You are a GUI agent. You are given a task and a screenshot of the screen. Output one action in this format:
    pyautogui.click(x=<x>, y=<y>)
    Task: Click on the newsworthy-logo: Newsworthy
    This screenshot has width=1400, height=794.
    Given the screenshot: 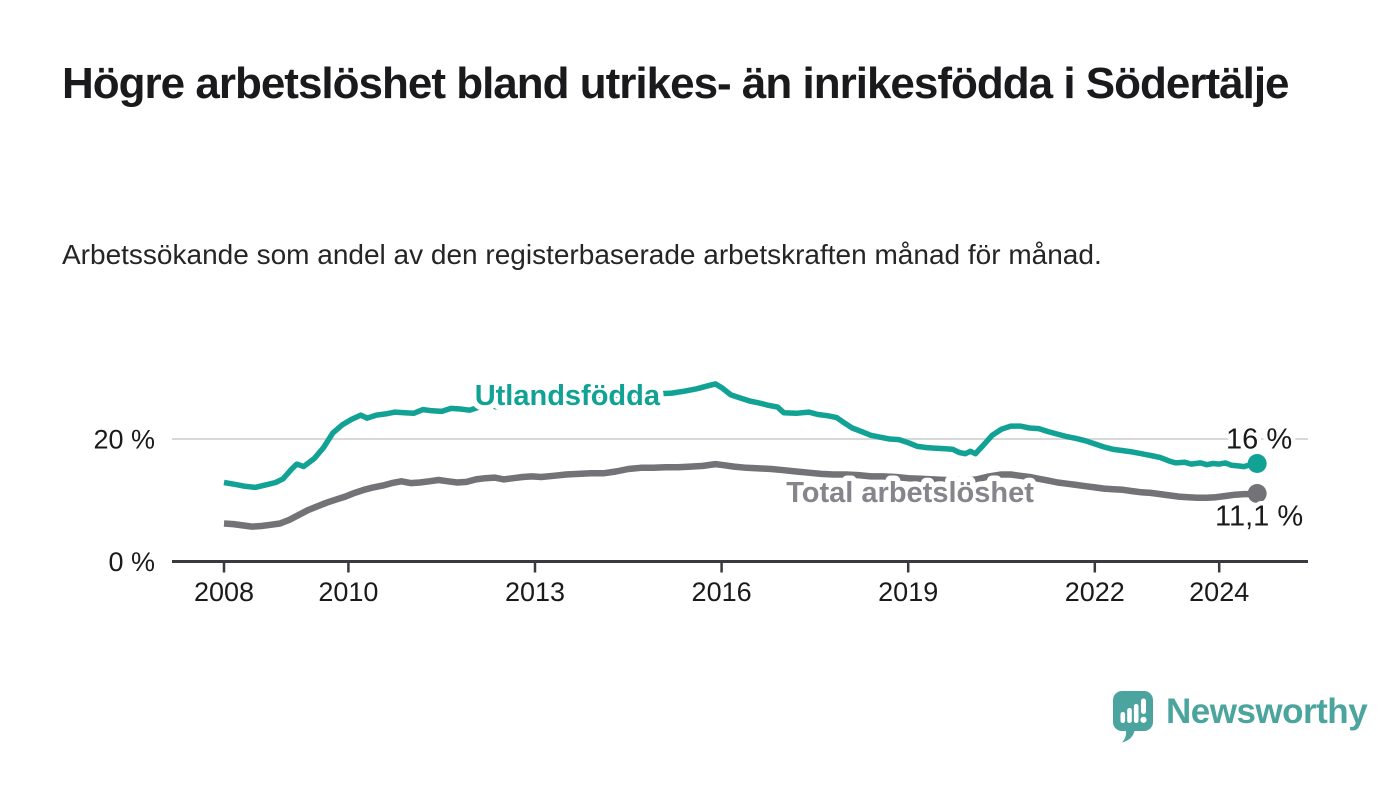 What is the action you would take?
    pyautogui.click(x=1240, y=717)
    